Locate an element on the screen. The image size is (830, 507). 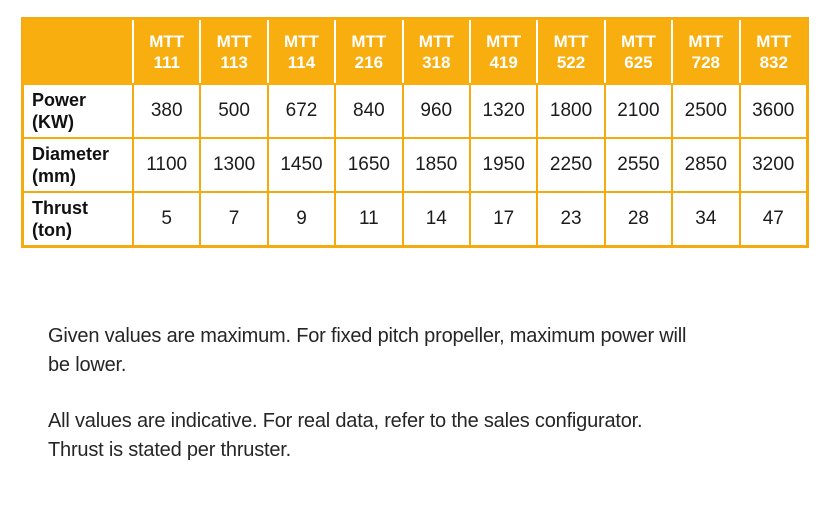
value-cell: 500 is located at coordinates (234, 111).